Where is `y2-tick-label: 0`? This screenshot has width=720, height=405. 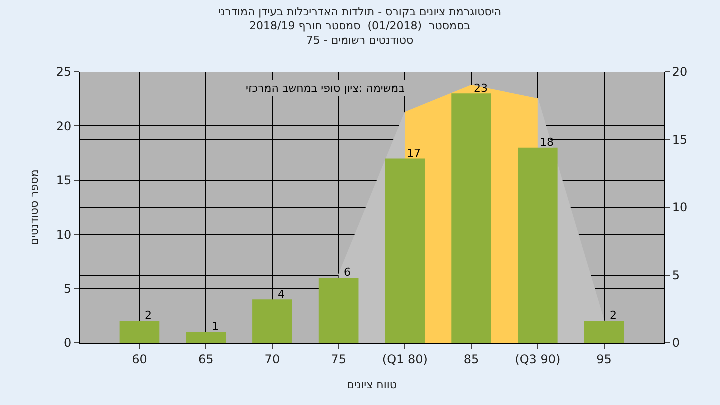 y2-tick-label: 0 is located at coordinates (676, 343).